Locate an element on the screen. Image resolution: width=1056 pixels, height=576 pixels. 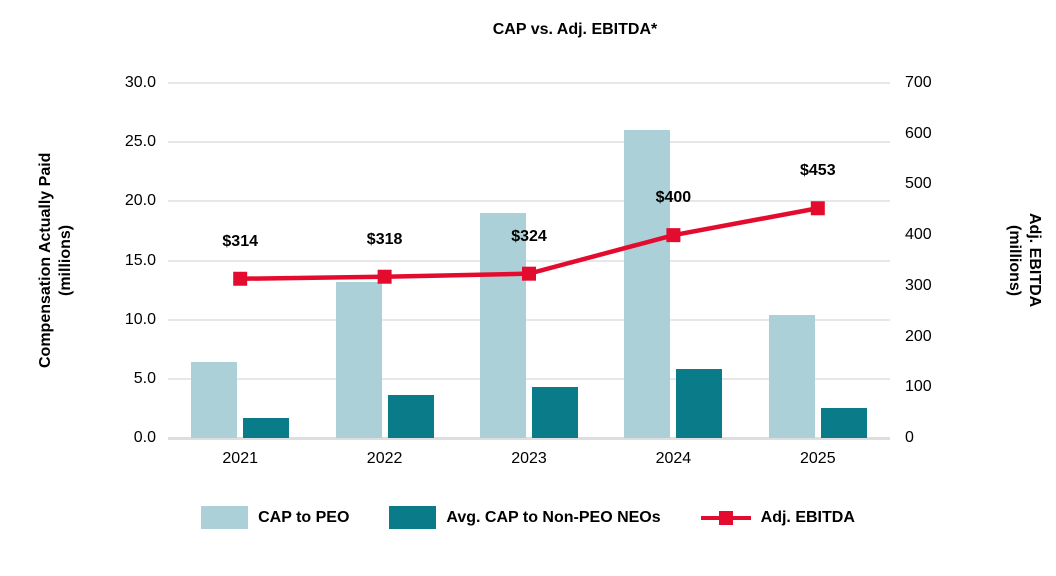
left-axis-tick-label: 5.0 is located at coordinates (144, 378).